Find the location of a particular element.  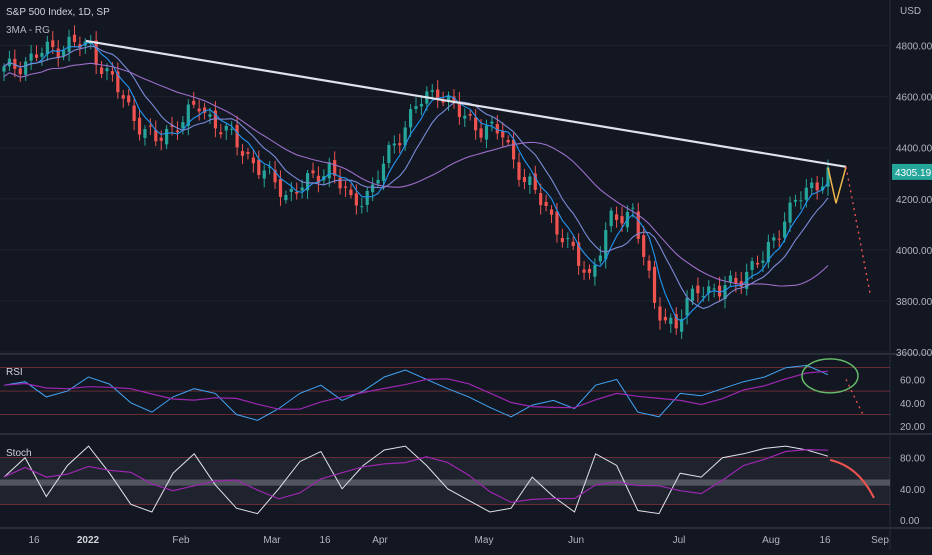

last-price-badge is located at coordinates (912, 171).